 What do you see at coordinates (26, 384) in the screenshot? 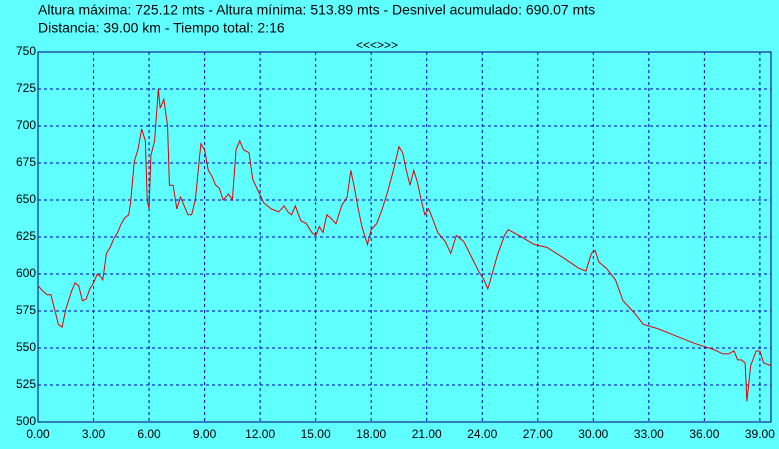
I see `y-tick-label: 525` at bounding box center [26, 384].